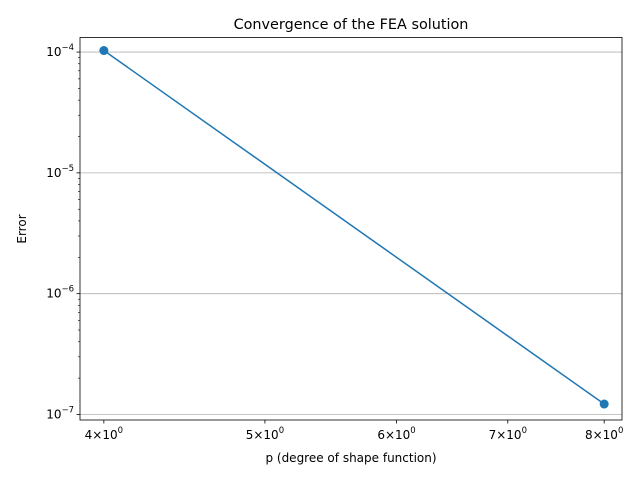 The height and width of the screenshot is (480, 640). Describe the element at coordinates (22, 228) in the screenshot. I see `y-axis-label: Error` at that location.